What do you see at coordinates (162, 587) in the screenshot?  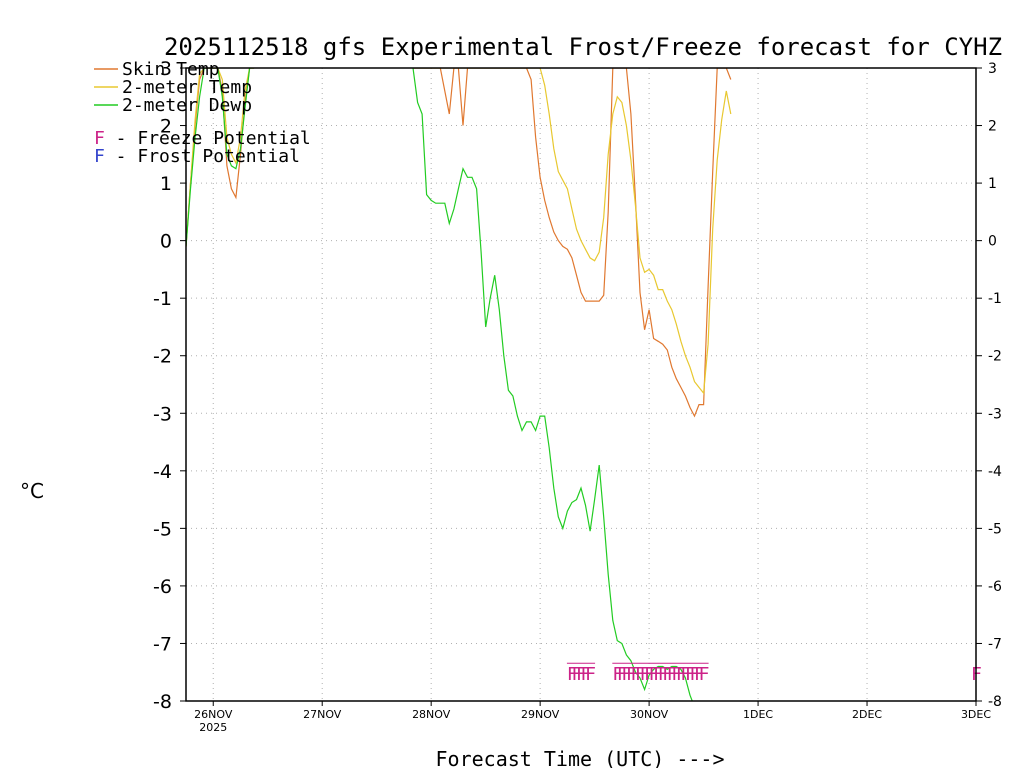 I see `y-tick-label: -6` at bounding box center [162, 587].